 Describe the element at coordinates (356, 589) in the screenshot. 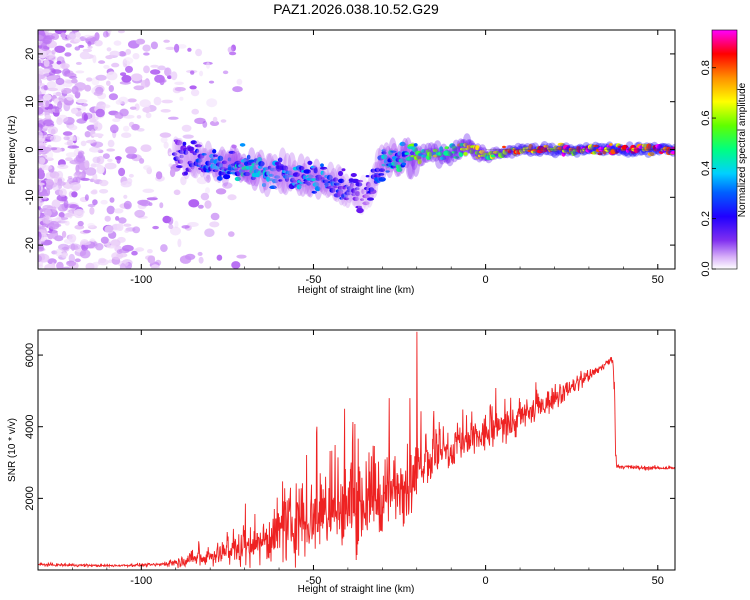

I see `snr-x-label: Height of straight line (km)` at that location.